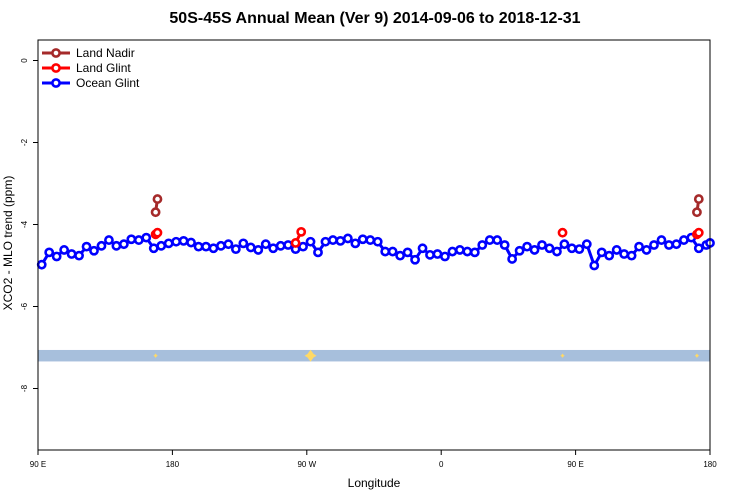  Describe the element at coordinates (427, 237) in the screenshot. I see `series-land-glint` at that location.